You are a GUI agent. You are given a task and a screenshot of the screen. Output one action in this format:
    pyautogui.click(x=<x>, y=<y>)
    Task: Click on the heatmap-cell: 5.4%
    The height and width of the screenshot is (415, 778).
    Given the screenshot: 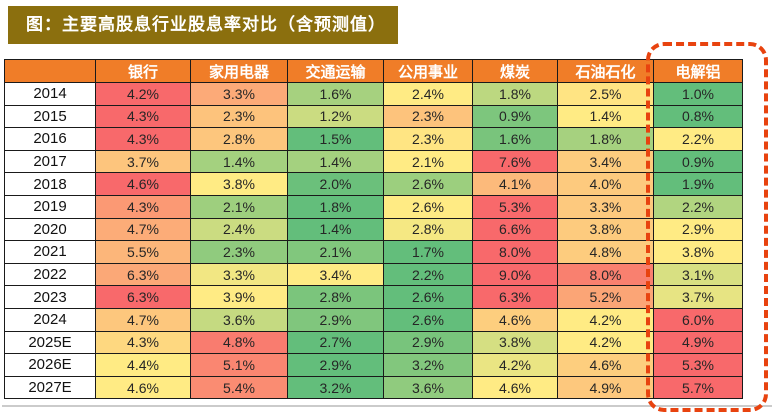 What is the action you would take?
    pyautogui.click(x=239, y=387)
    